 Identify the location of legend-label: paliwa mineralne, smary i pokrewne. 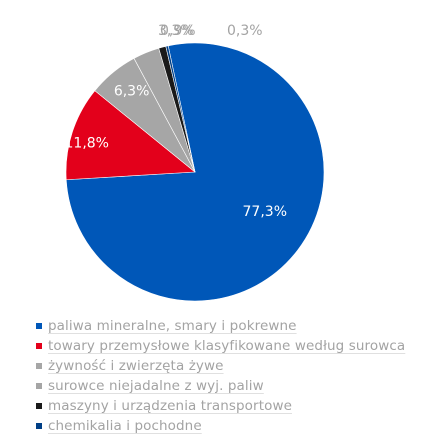
(172, 326).